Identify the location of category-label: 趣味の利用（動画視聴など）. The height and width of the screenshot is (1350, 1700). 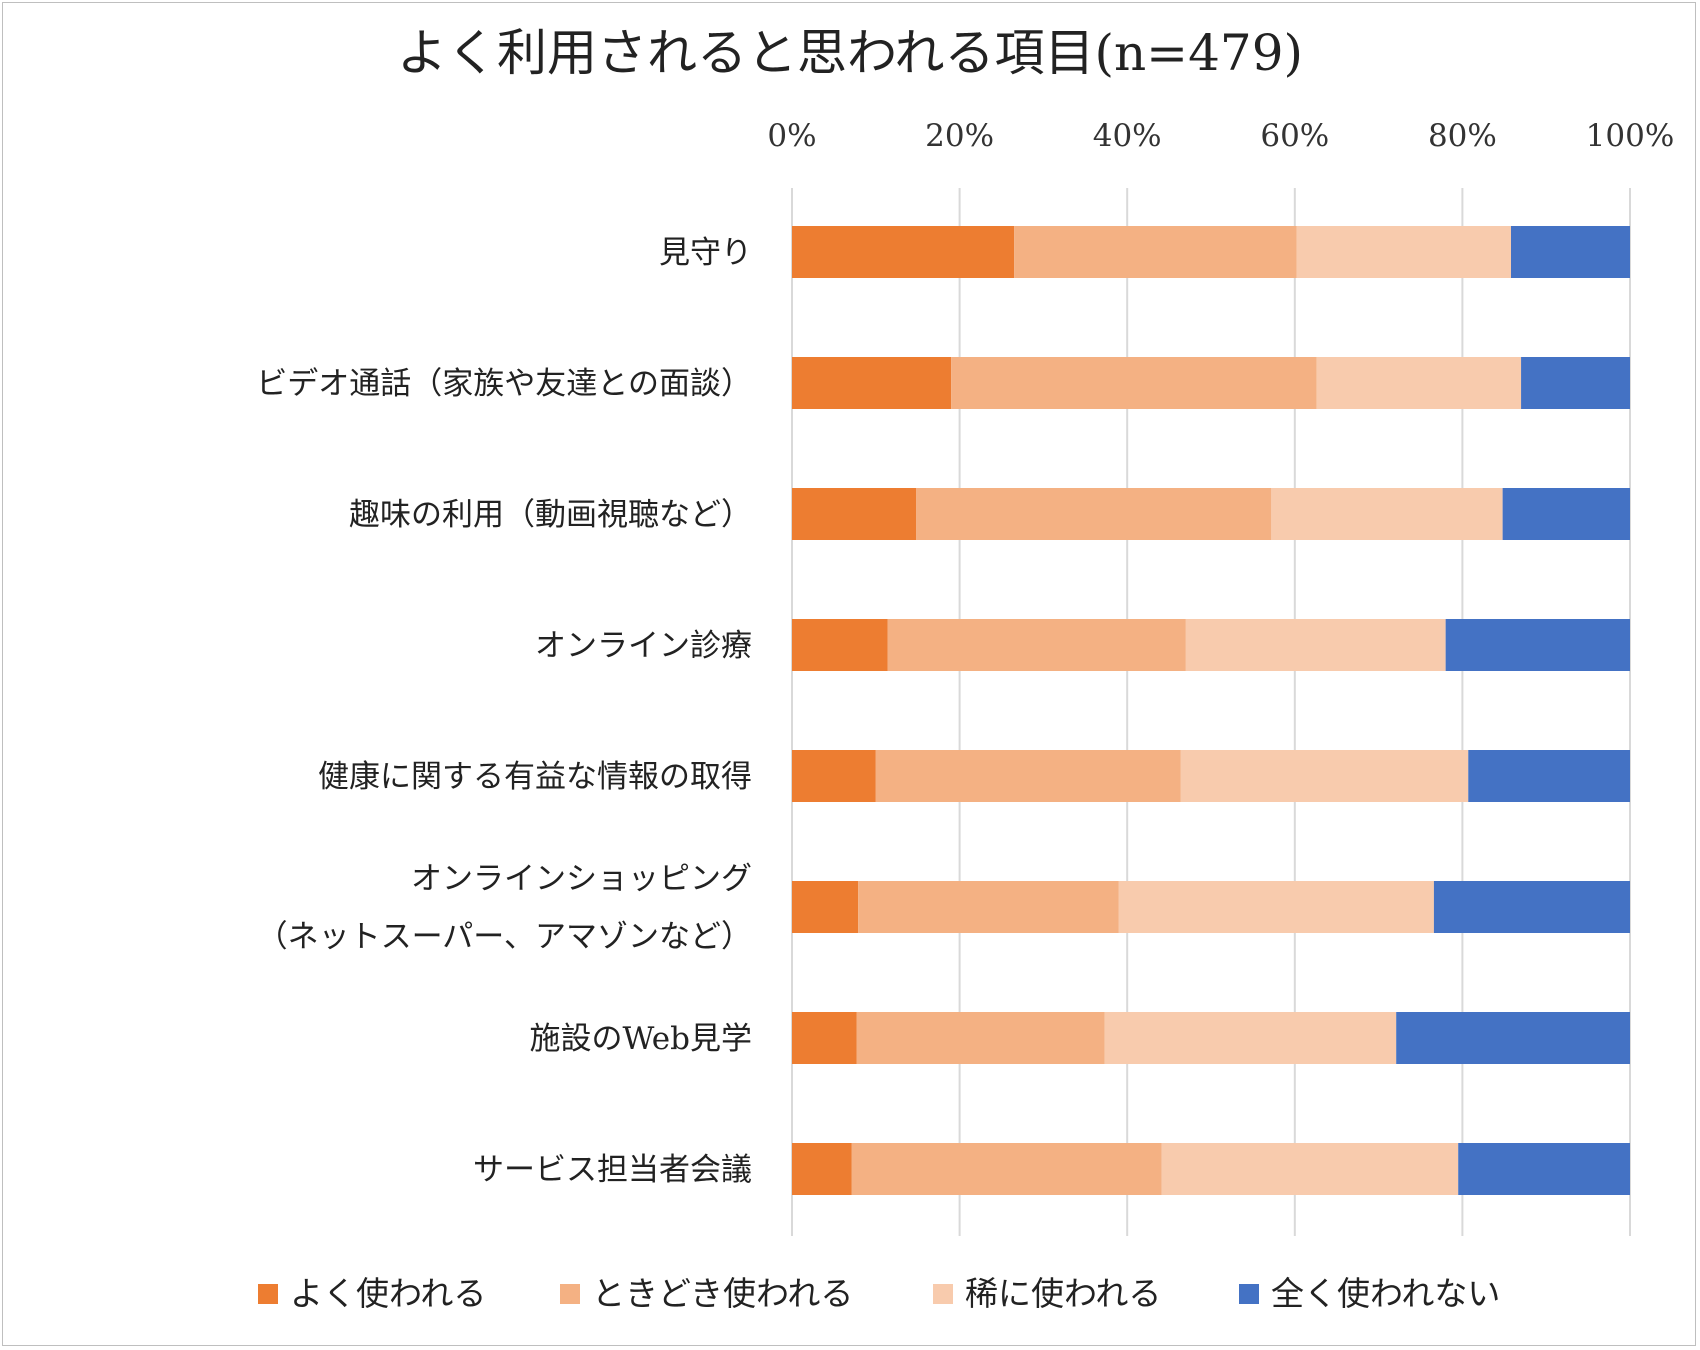
(550, 515).